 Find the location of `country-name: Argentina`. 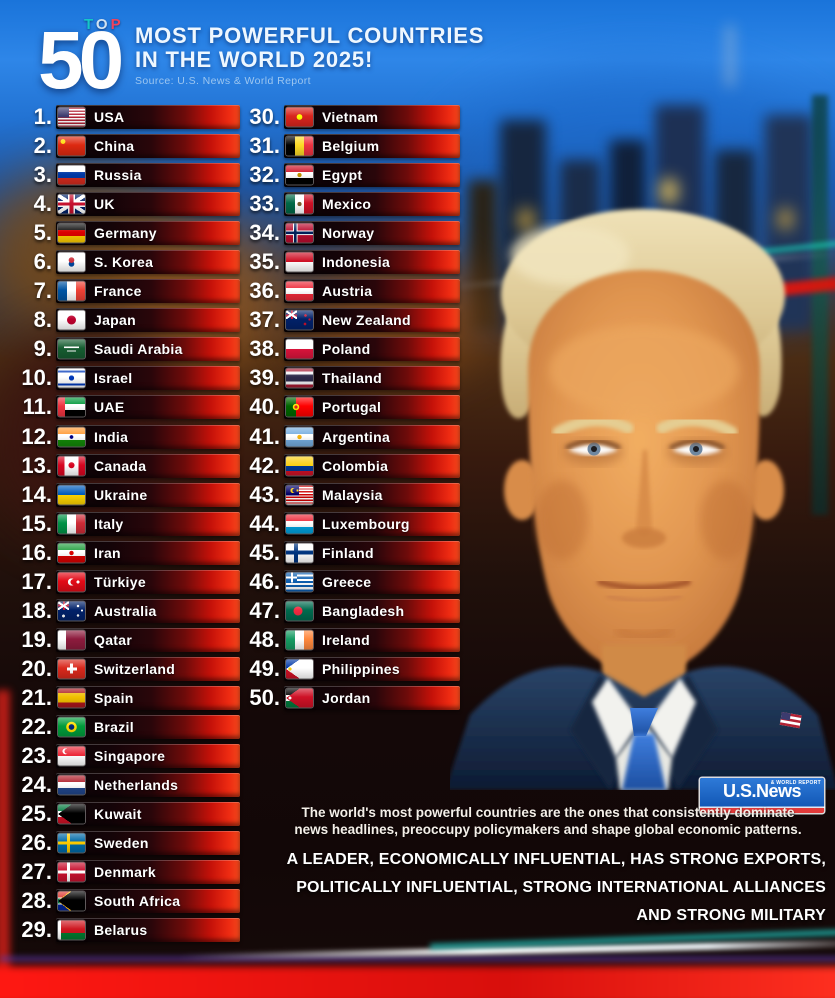

country-name: Argentina is located at coordinates (356, 436).